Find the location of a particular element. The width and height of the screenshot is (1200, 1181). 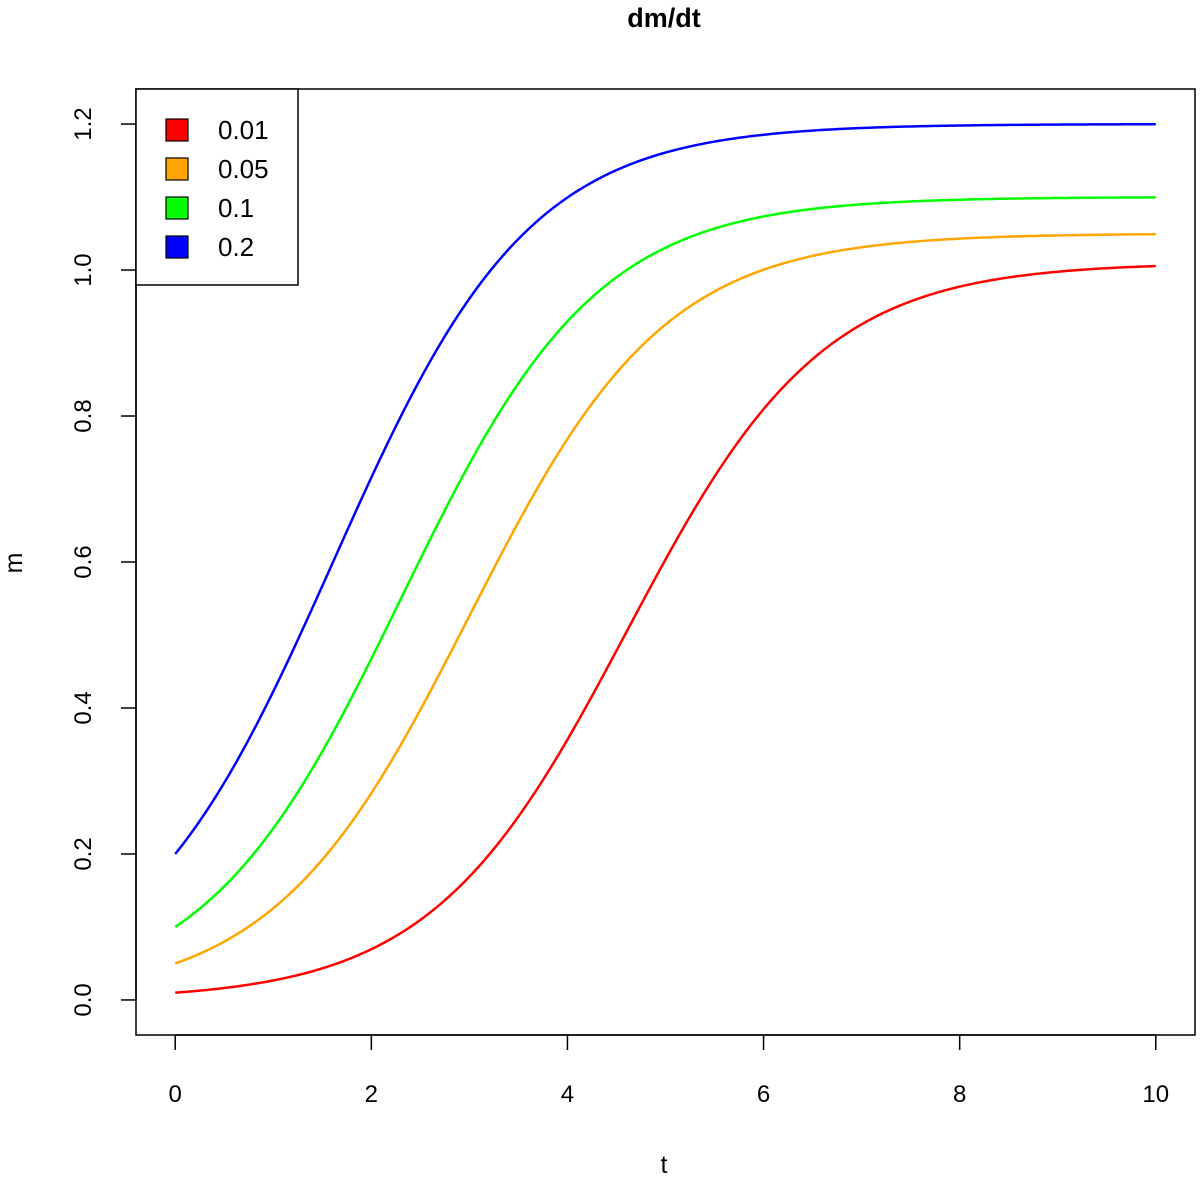

y-axis: 0.0 0.2 0.4 0.6 0.8 1.0 1.2 is located at coordinates (103, 562).